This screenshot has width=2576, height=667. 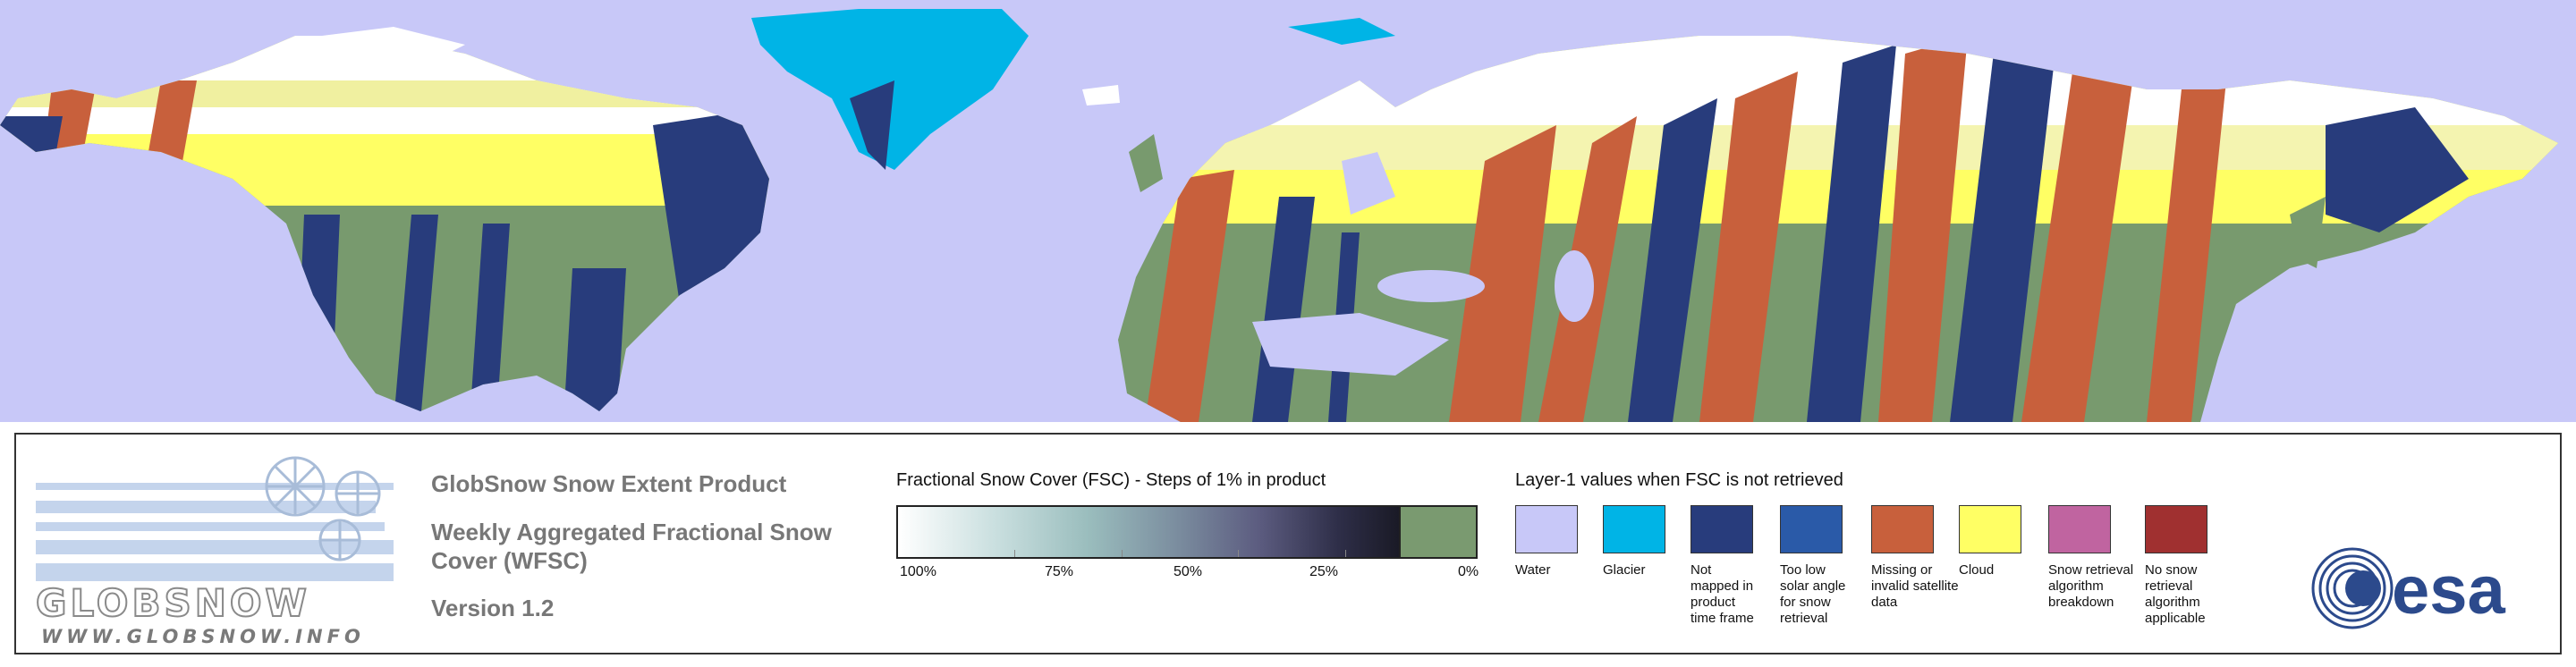 What do you see at coordinates (1977, 570) in the screenshot?
I see `swatch-label: Cloud` at bounding box center [1977, 570].